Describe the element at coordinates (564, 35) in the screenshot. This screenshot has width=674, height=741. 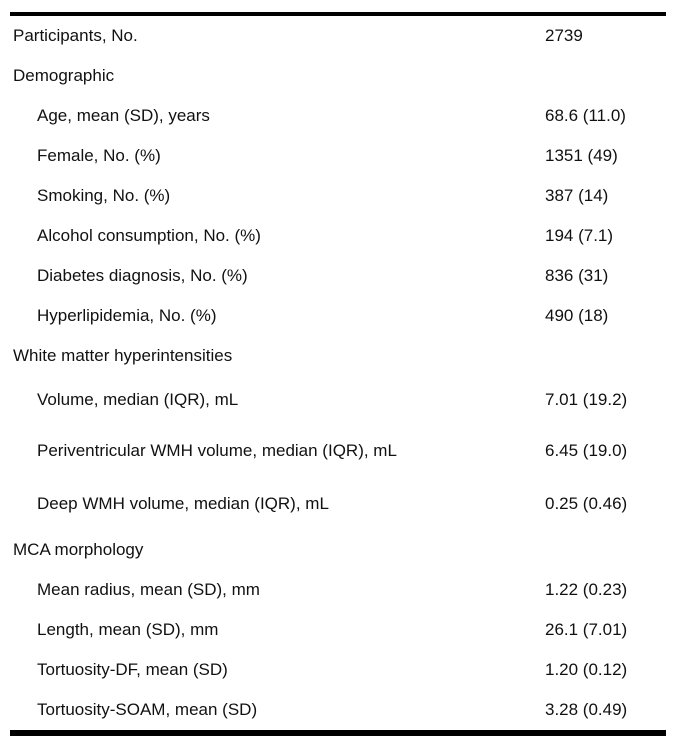
I see `row-value: 2739` at that location.